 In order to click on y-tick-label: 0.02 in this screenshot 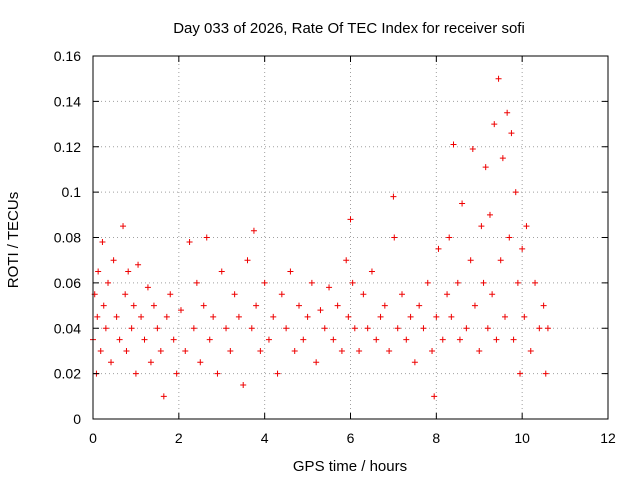, I will do `click(67, 374)`.